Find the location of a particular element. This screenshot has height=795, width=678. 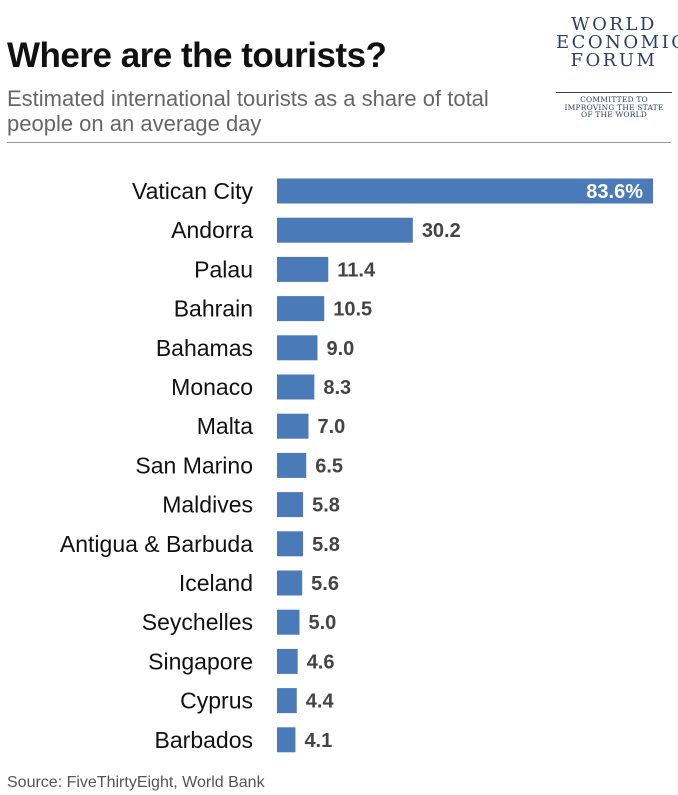

value-label-iceland: 5.6 is located at coordinates (325, 584).